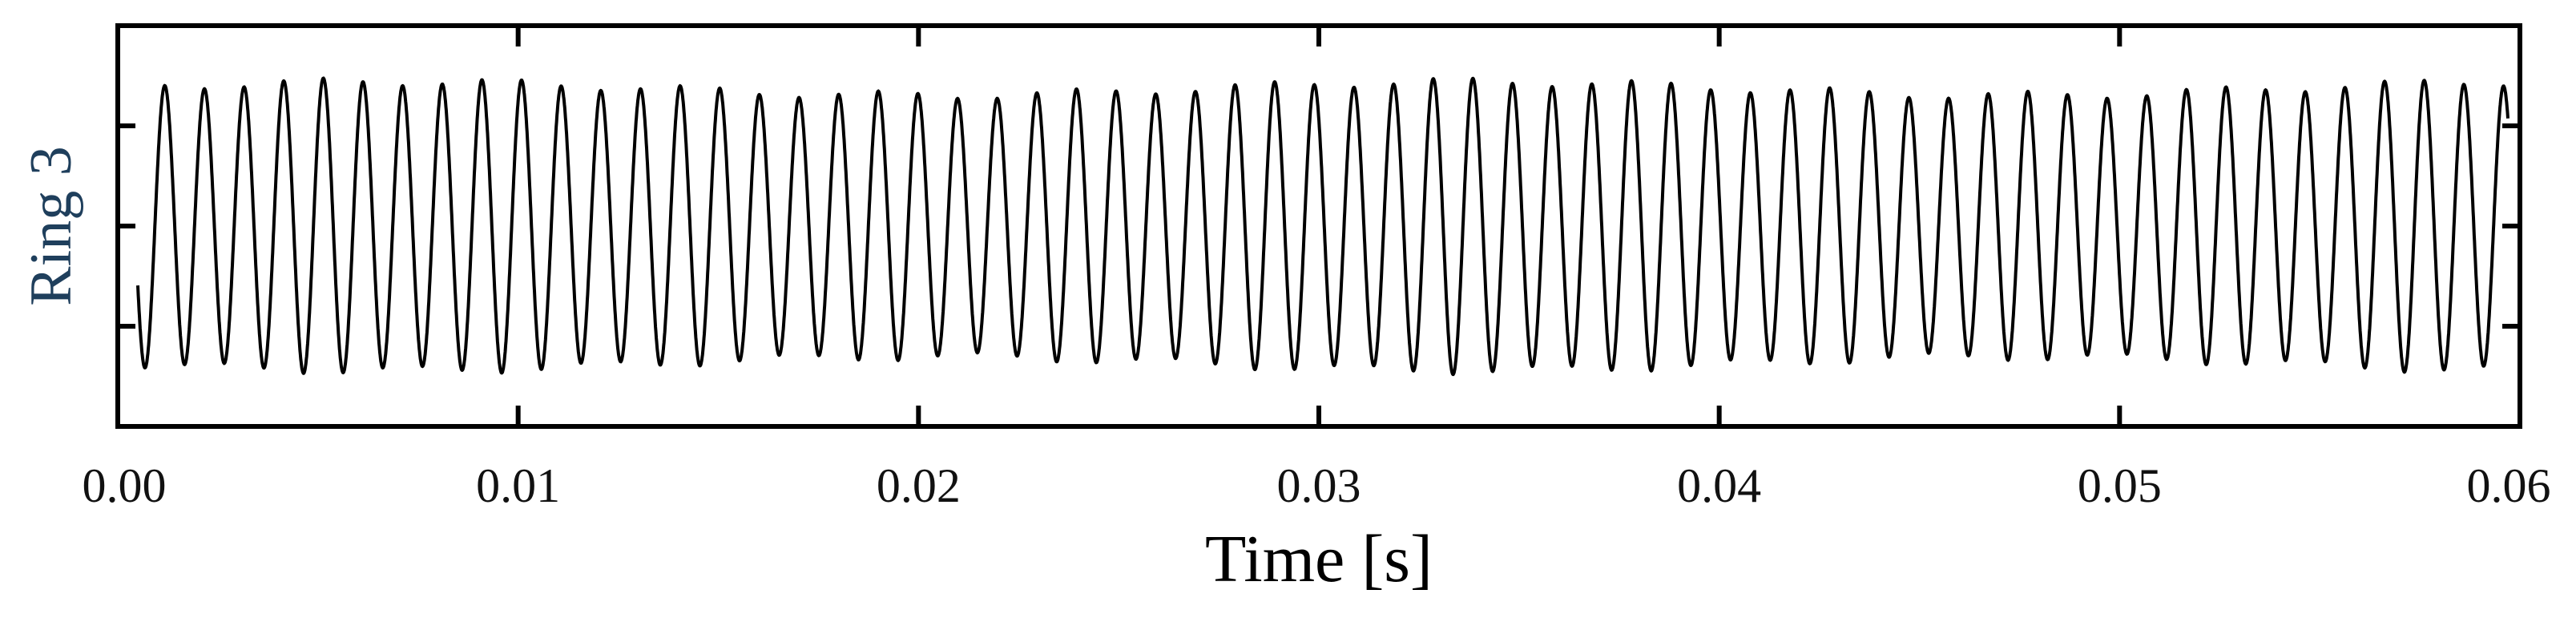  What do you see at coordinates (2509, 485) in the screenshot?
I see `x-tick-label: 0.06` at bounding box center [2509, 485].